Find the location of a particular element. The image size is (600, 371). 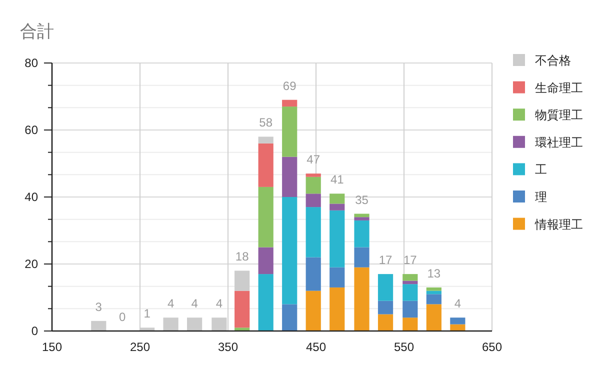

legend-label: 不合格 is located at coordinates (553, 61).